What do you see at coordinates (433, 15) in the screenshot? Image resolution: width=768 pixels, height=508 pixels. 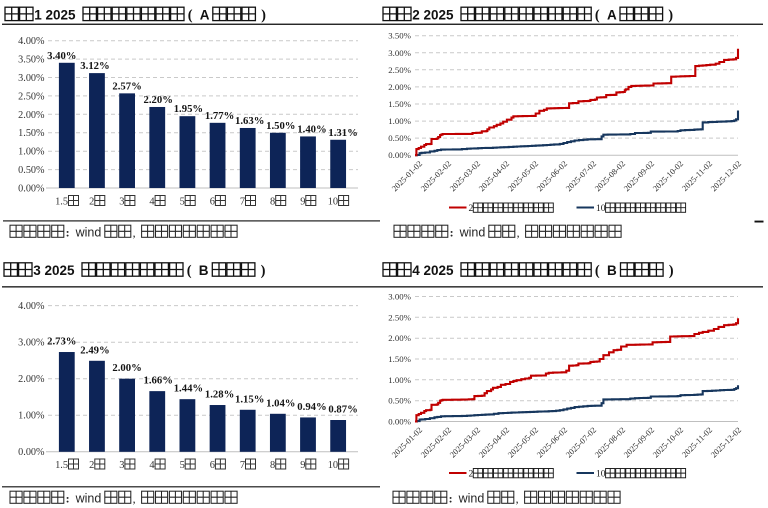 I see `svg-text: 2 2025` at bounding box center [433, 15].